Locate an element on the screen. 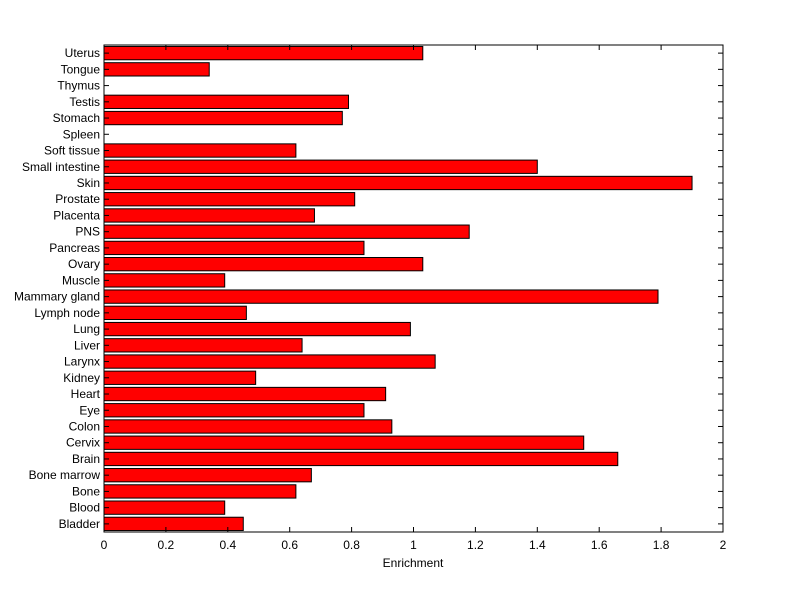 This screenshot has width=800, height=604. x-tick-label: 1.2 is located at coordinates (475, 545).